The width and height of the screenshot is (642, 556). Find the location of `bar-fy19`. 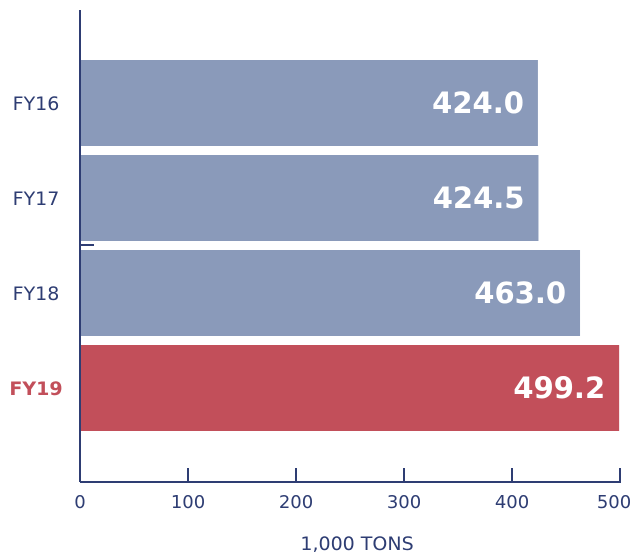

bar-fy19 is located at coordinates (350, 388).